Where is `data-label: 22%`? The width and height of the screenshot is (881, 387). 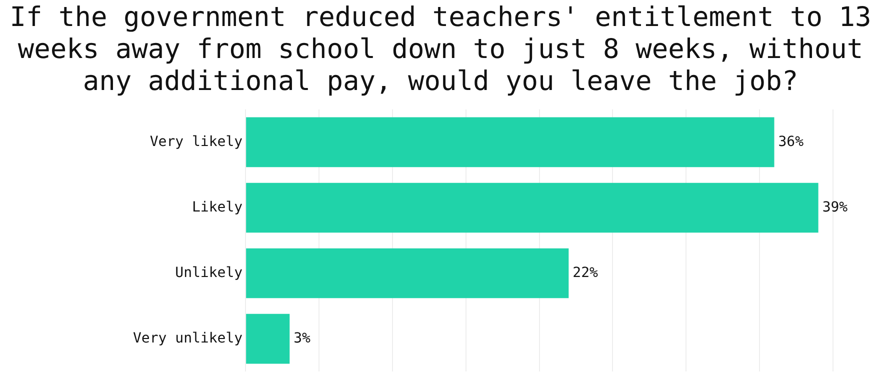 data-label: 22% is located at coordinates (585, 272).